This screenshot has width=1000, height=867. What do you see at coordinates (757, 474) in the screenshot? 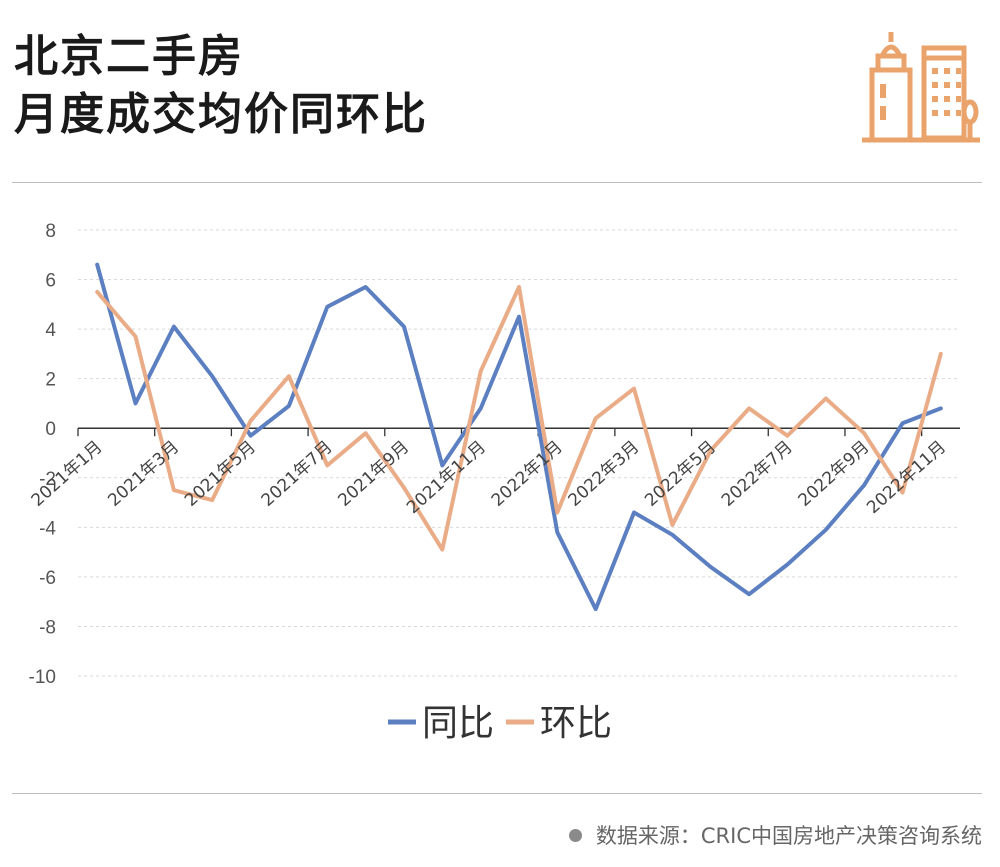
I see `x-tick-label: 2022年7月` at bounding box center [757, 474].